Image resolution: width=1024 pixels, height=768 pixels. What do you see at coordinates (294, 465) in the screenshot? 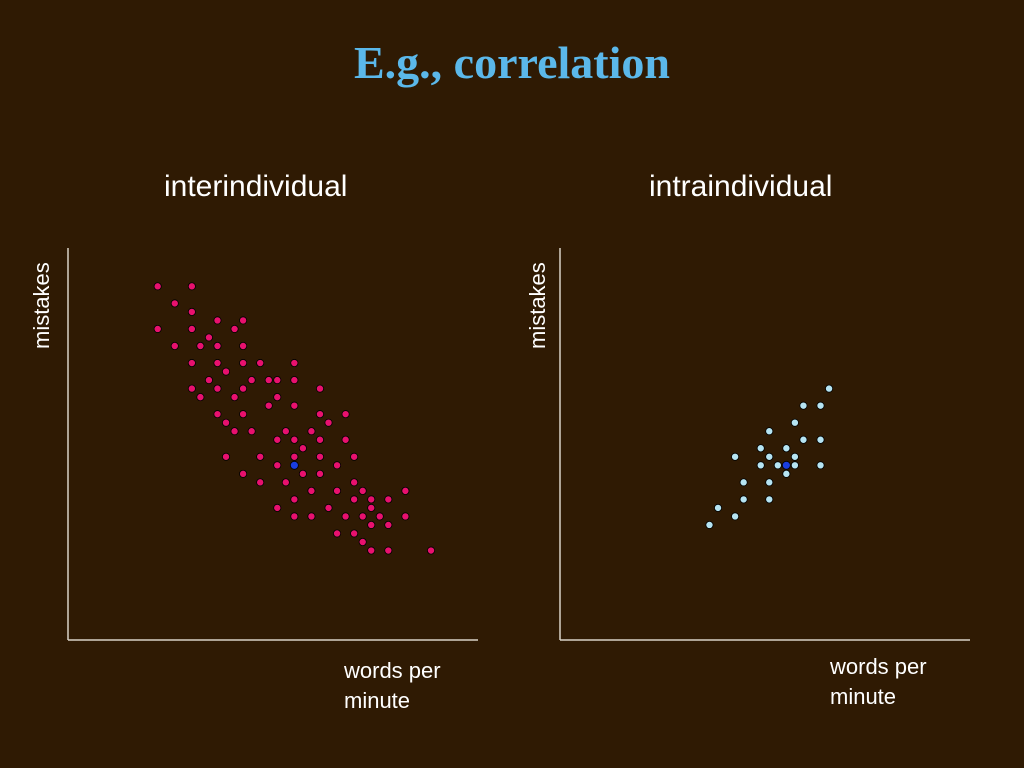
I see `interindividual-mean-point` at bounding box center [294, 465].